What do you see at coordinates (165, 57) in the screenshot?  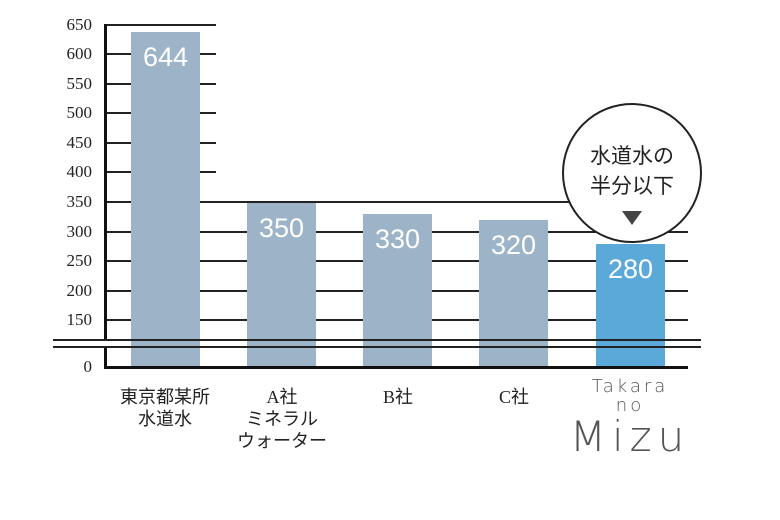 I see `bar-value-label: 644` at bounding box center [165, 57].